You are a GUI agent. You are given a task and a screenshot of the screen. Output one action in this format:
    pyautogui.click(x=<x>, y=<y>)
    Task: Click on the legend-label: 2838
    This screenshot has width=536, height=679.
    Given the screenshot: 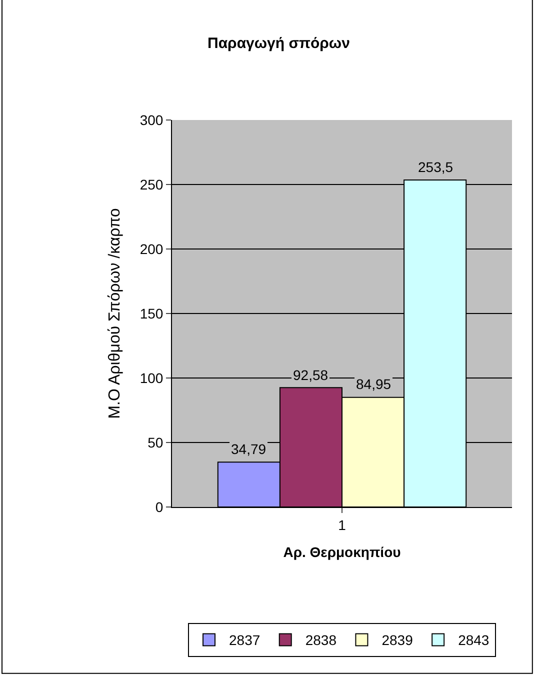 What is the action you would take?
    pyautogui.click(x=321, y=640)
    